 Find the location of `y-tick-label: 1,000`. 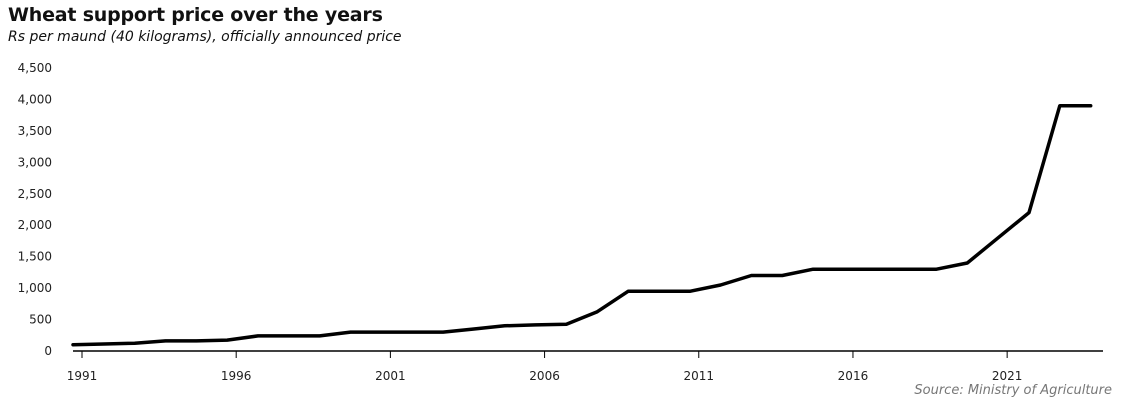

y-tick-label: 1,000 is located at coordinates (35, 288).